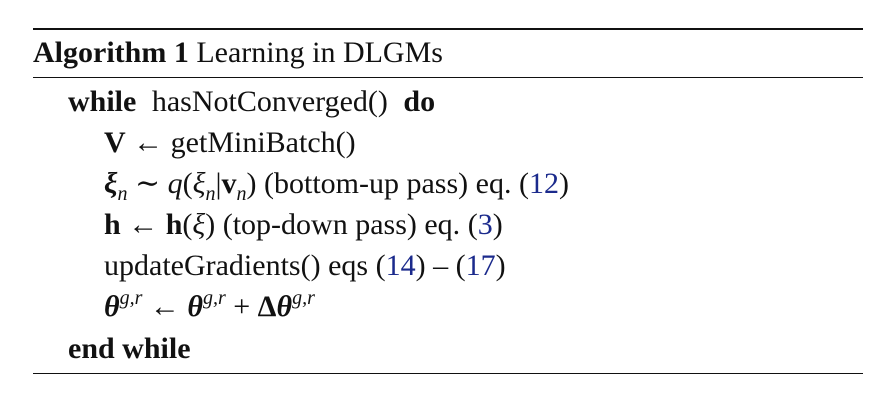 This screenshot has height=402, width=878. I want to click on top-rule, so click(448, 29).